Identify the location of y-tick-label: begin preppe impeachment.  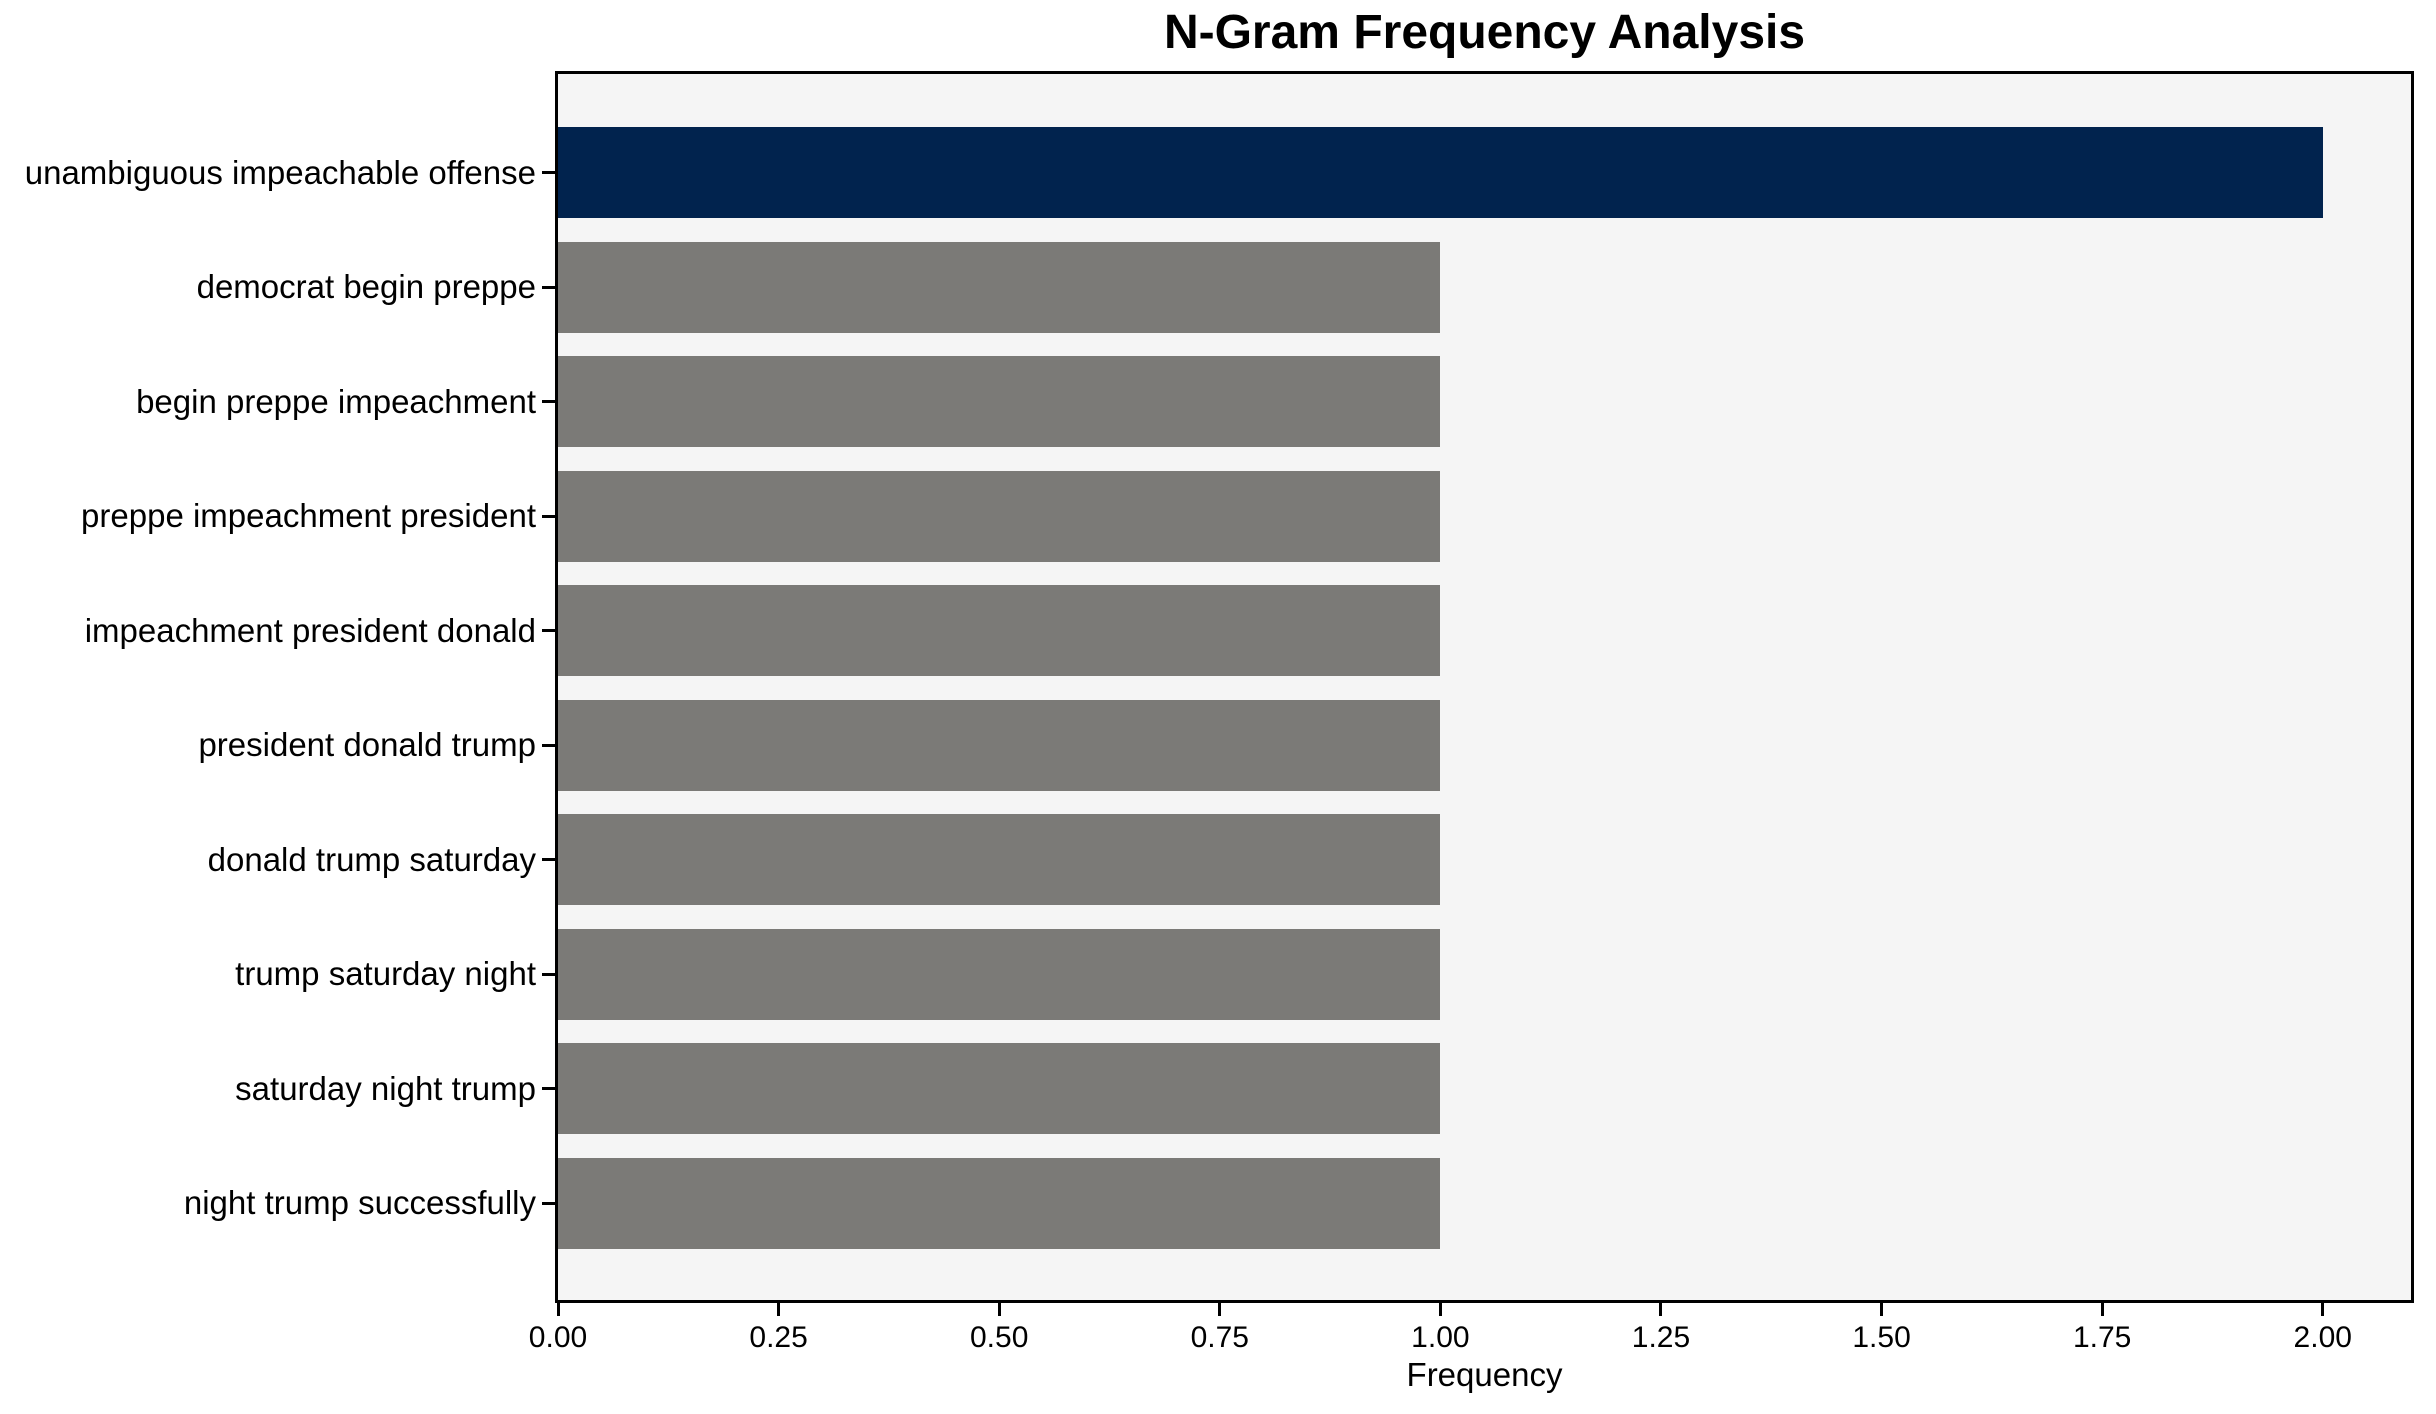
(336, 401).